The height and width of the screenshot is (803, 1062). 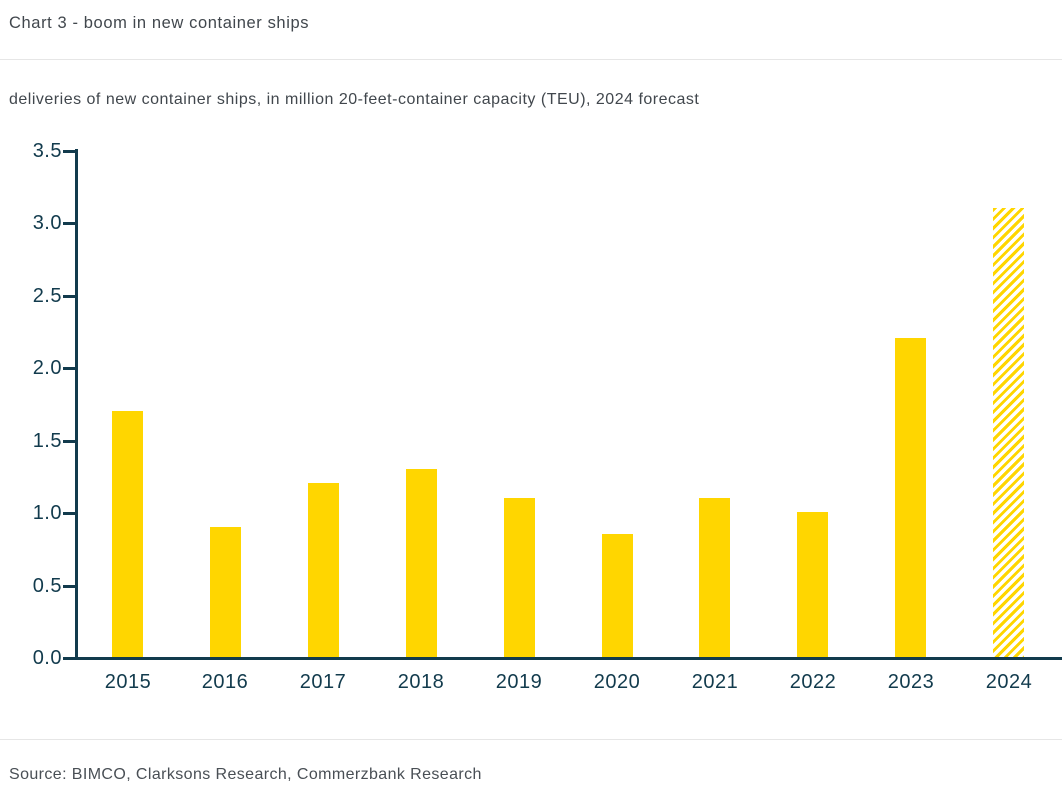 I want to click on page-title: Chart 3 - boom in new container ships, so click(x=159, y=23).